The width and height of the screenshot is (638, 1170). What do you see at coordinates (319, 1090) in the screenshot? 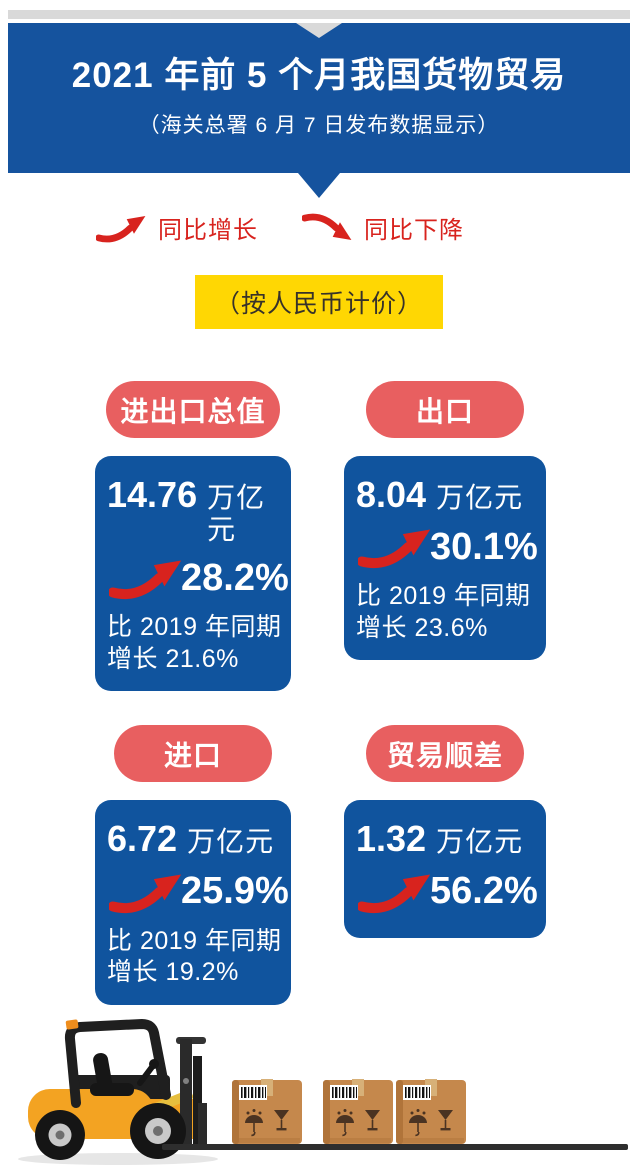
I see `forklift-boxes-illustration` at bounding box center [319, 1090].